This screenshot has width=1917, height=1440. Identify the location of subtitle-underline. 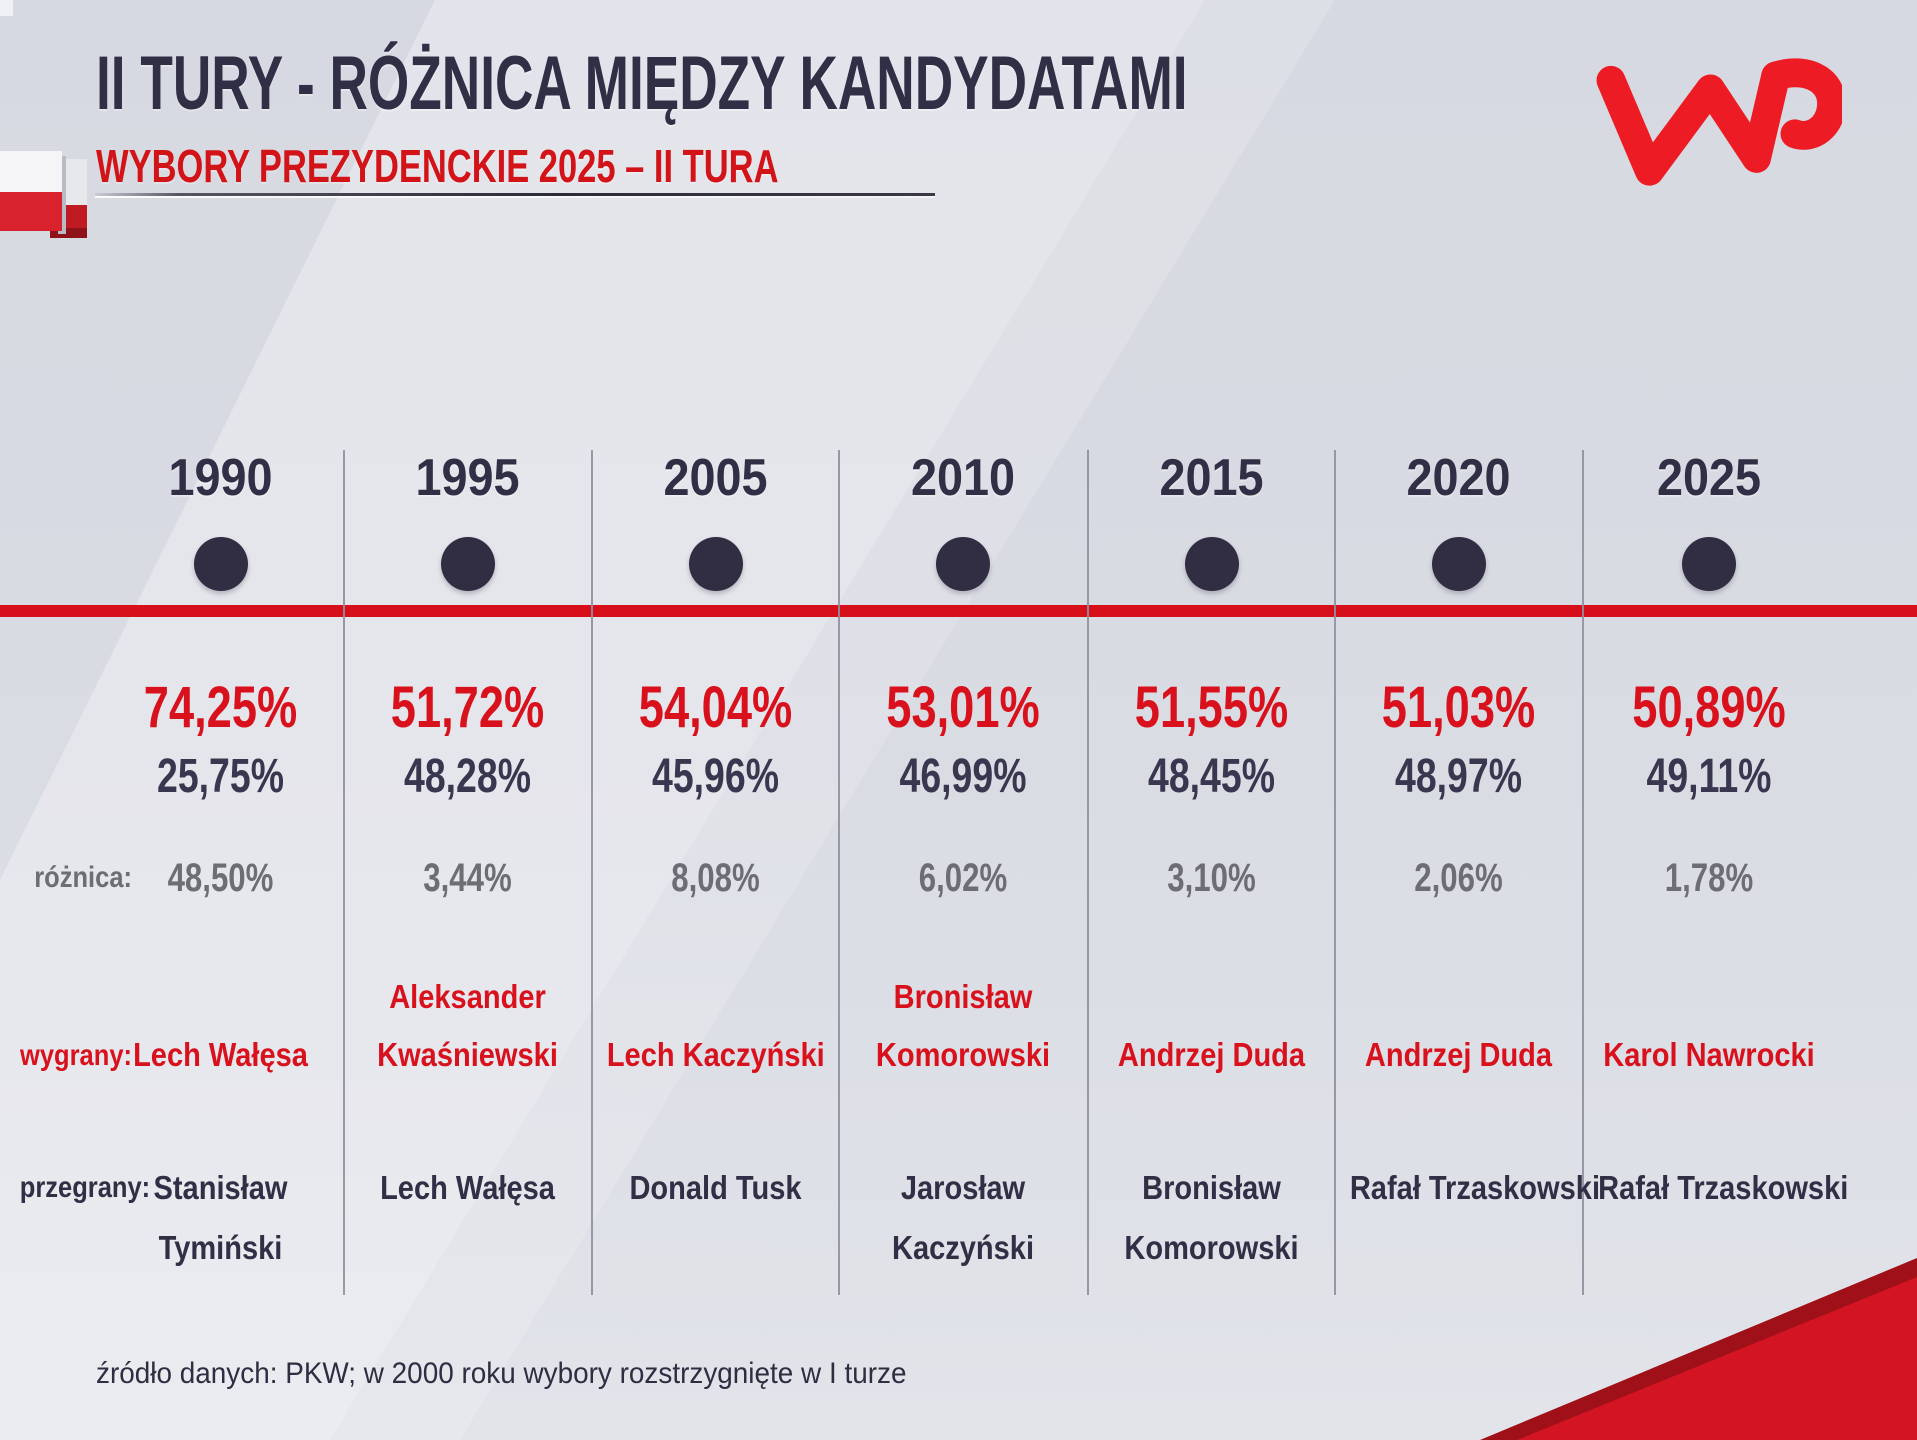
(515, 195).